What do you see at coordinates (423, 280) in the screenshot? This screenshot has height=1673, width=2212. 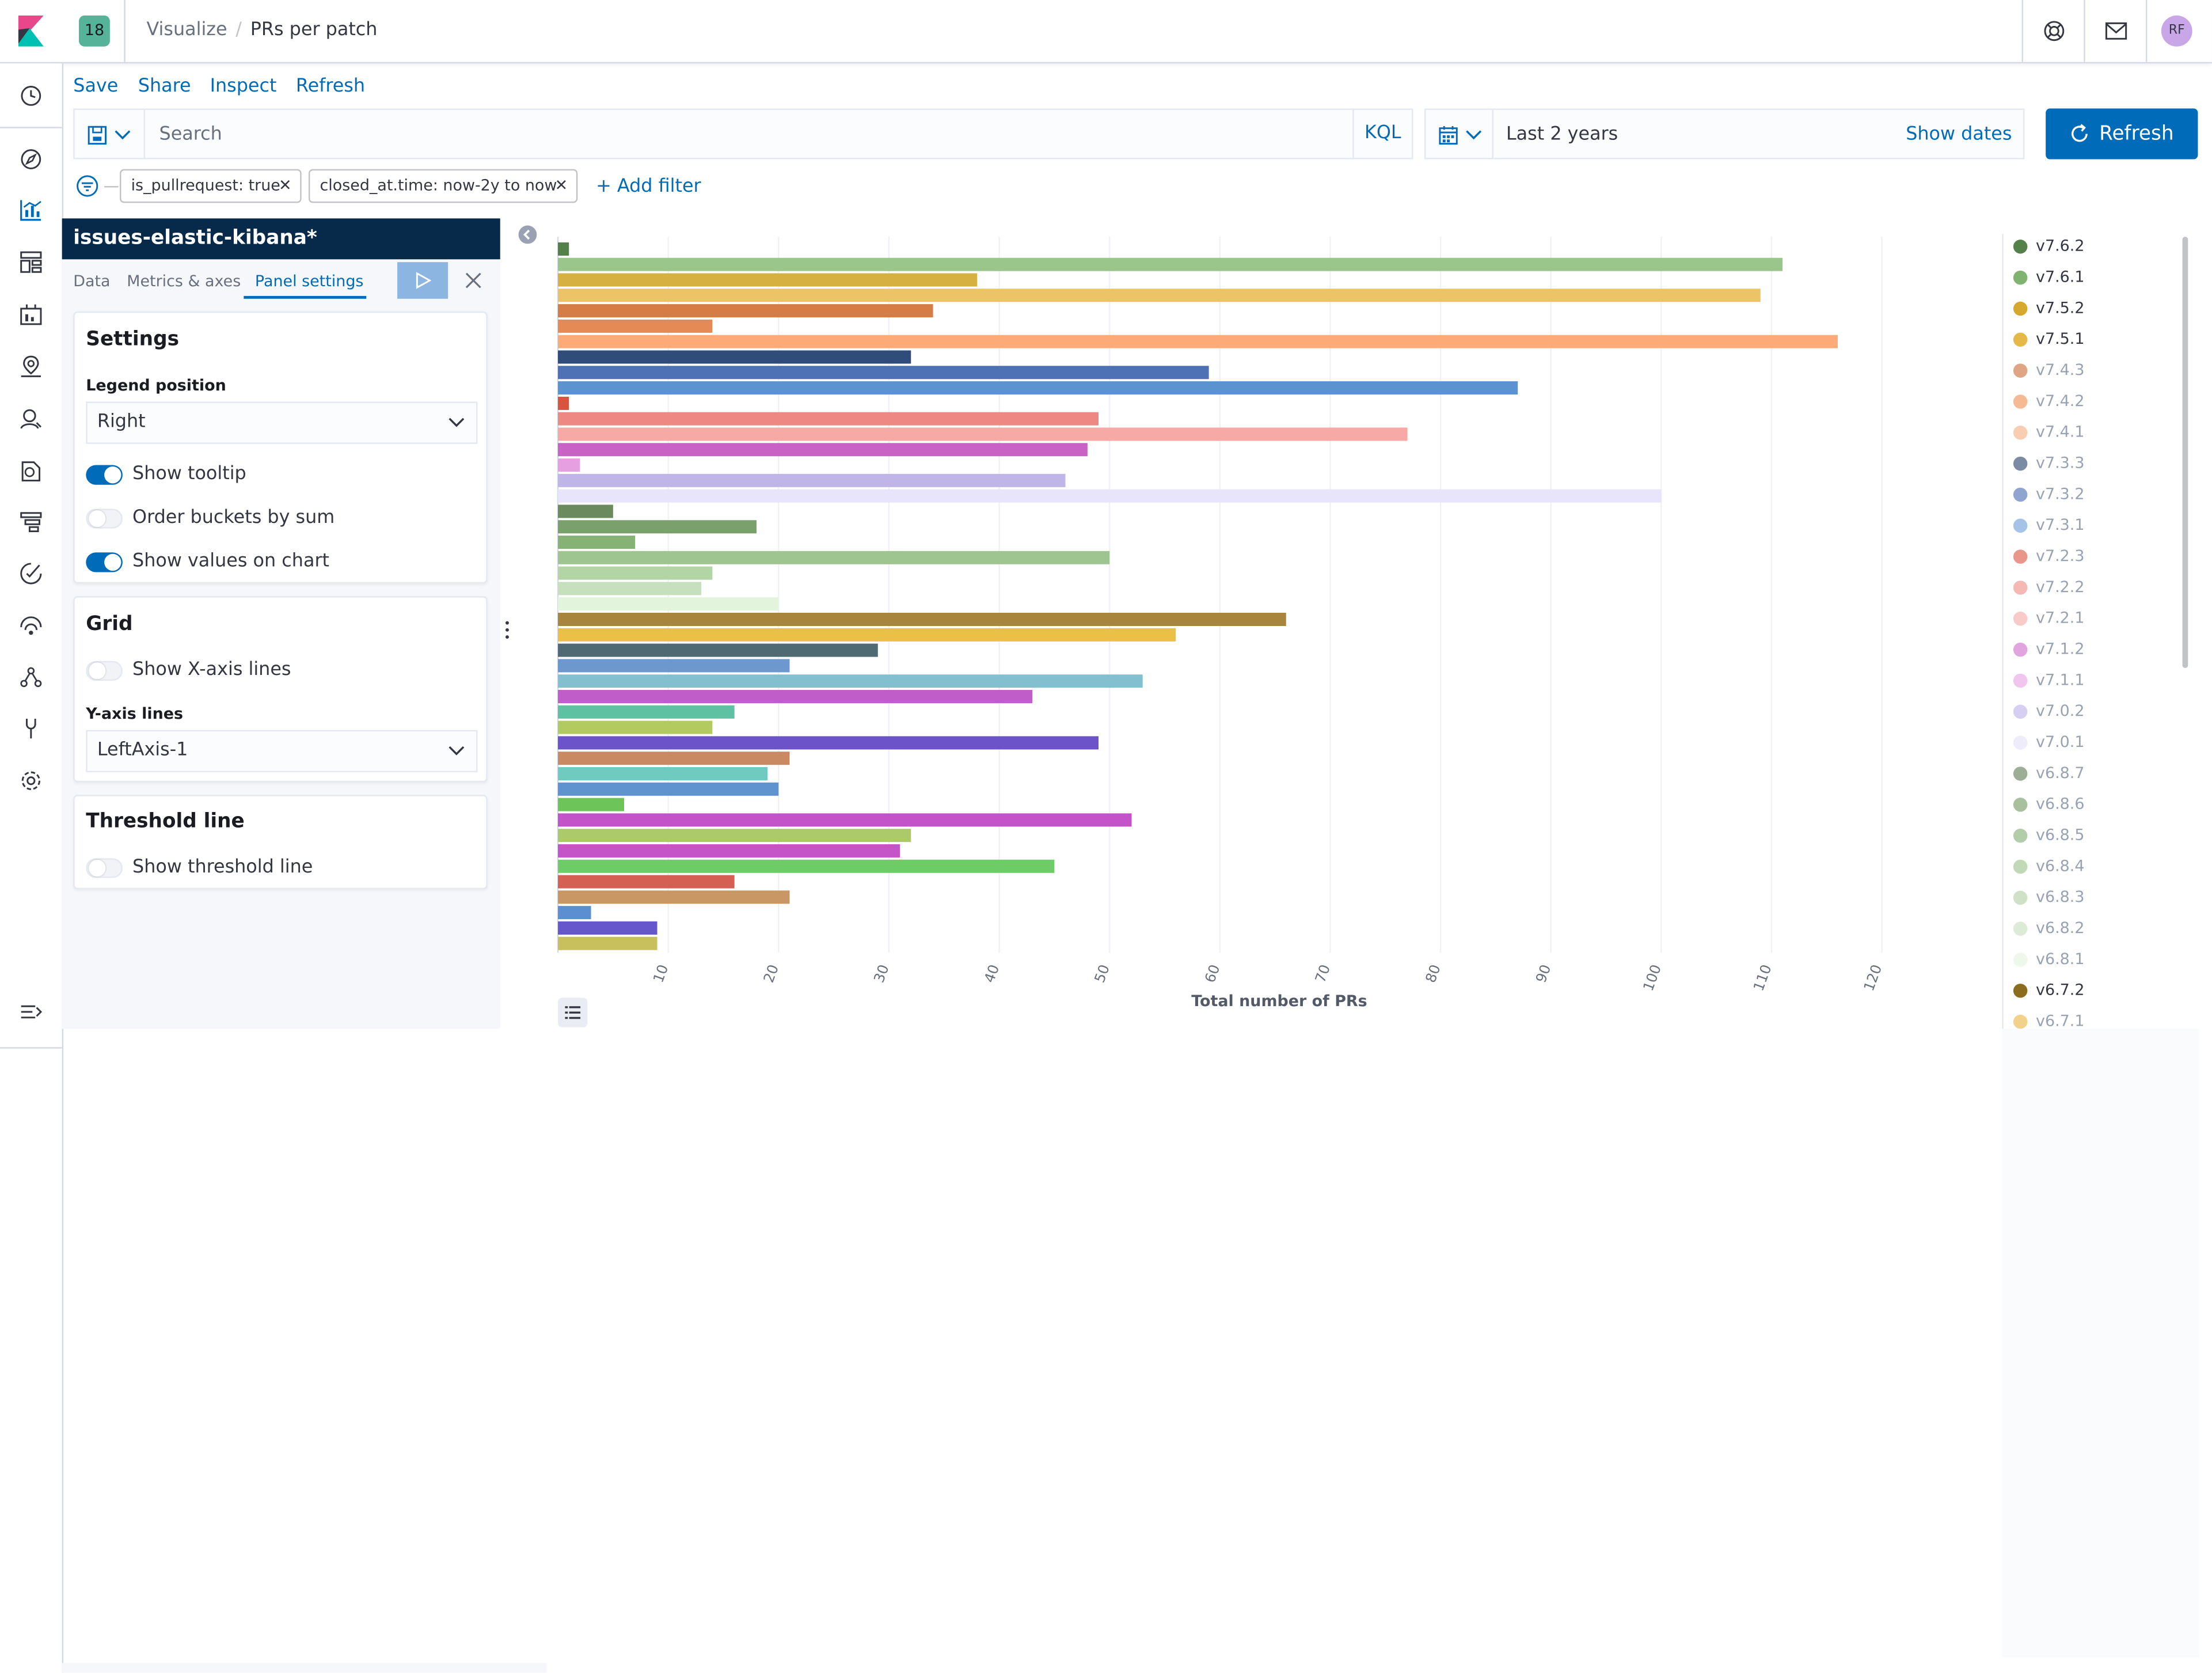 I see `apply-changes-button` at bounding box center [423, 280].